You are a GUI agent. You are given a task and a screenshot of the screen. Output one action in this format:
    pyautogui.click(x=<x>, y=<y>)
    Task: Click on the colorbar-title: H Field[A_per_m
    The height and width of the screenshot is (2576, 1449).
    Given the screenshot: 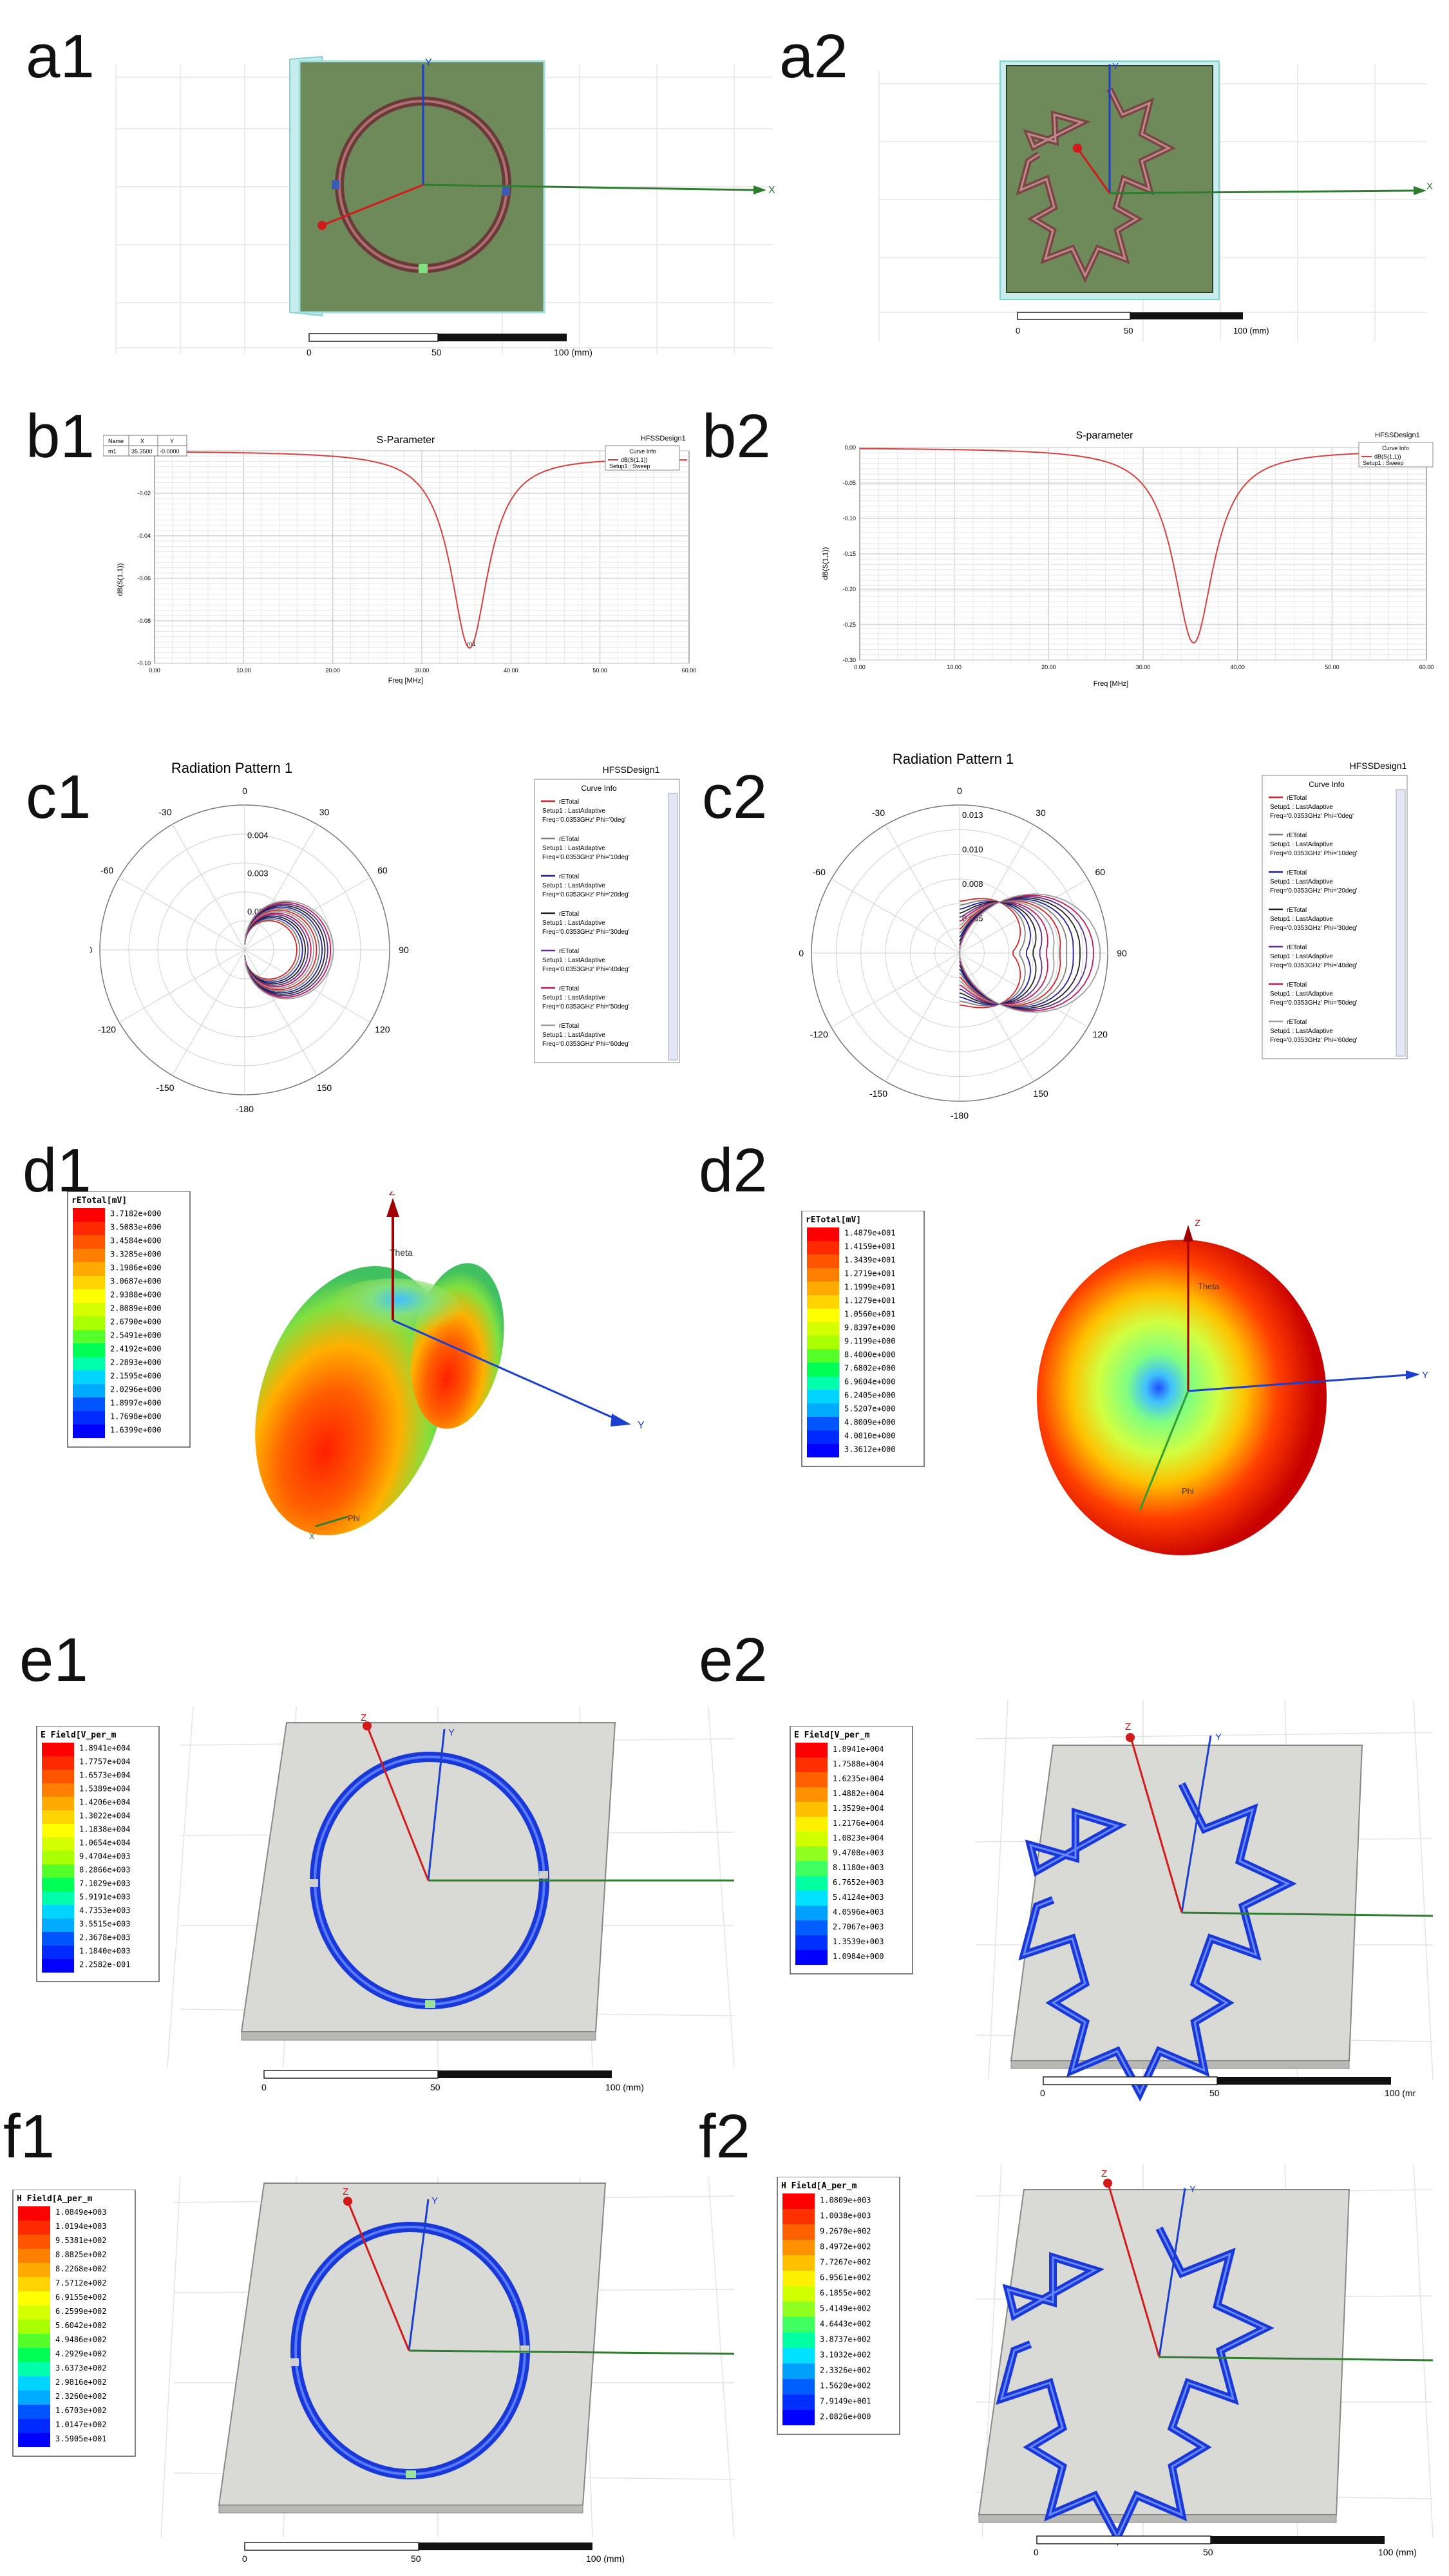 What is the action you would take?
    pyautogui.click(x=819, y=2186)
    